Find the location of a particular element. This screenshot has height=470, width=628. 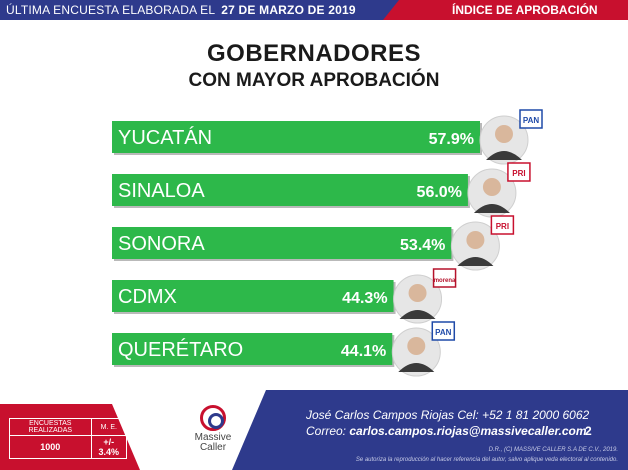

survey-date-label: ÚLTIMA ENCUESTA ELABORADA EL is located at coordinates (111, 10).